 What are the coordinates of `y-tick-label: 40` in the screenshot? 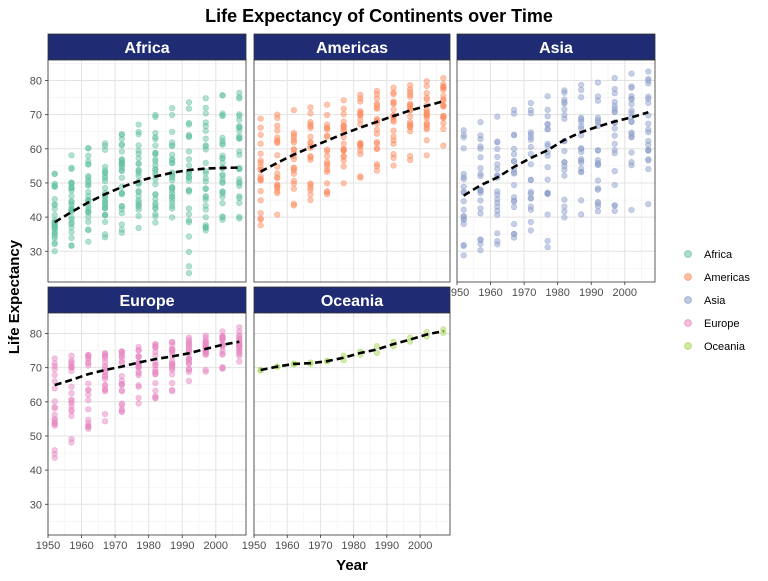 It's located at (36, 471).